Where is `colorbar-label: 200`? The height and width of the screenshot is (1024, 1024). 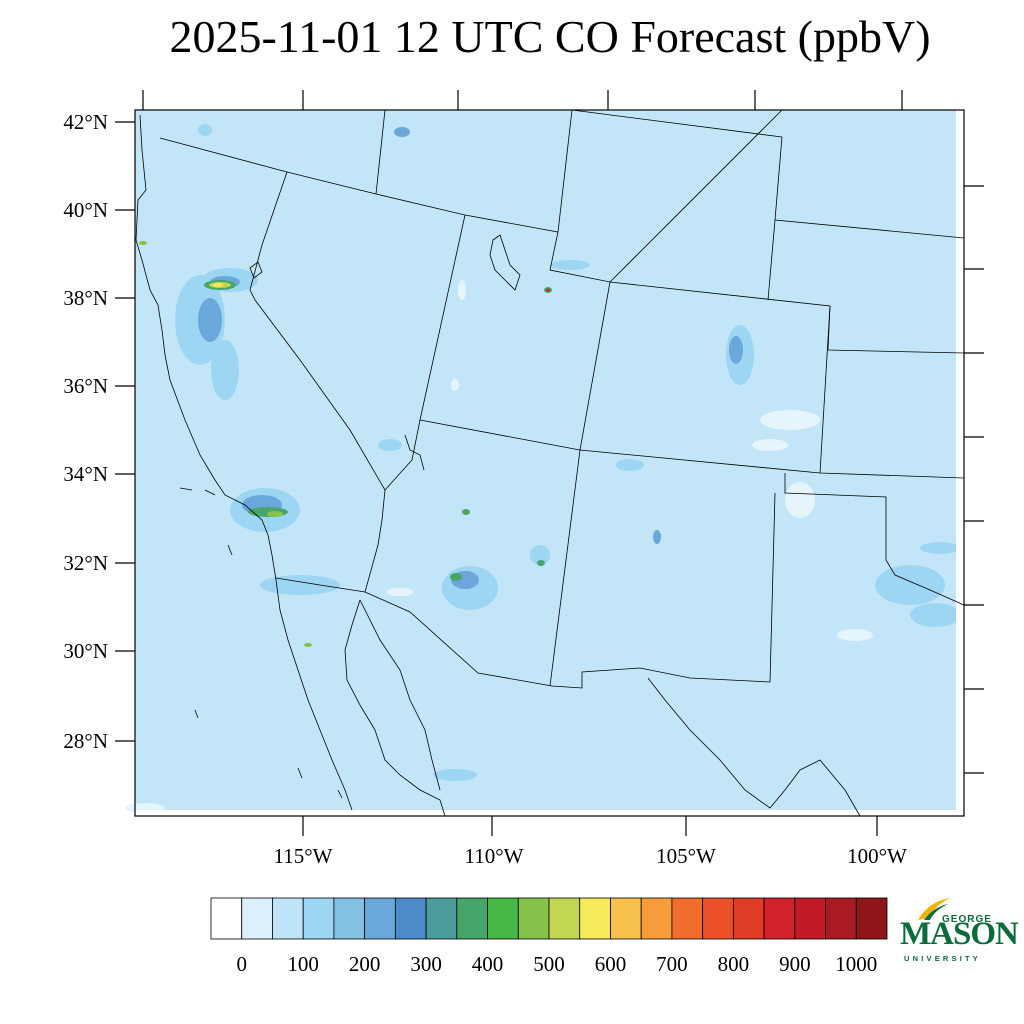 colorbar-label: 200 is located at coordinates (365, 964).